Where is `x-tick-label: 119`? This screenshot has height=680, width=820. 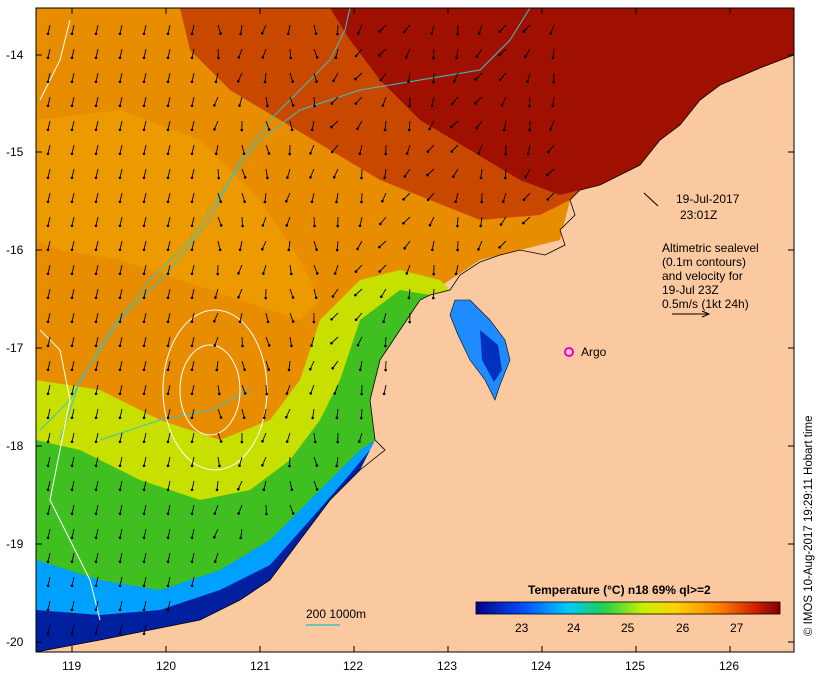 x-tick-label: 119 is located at coordinates (71, 666).